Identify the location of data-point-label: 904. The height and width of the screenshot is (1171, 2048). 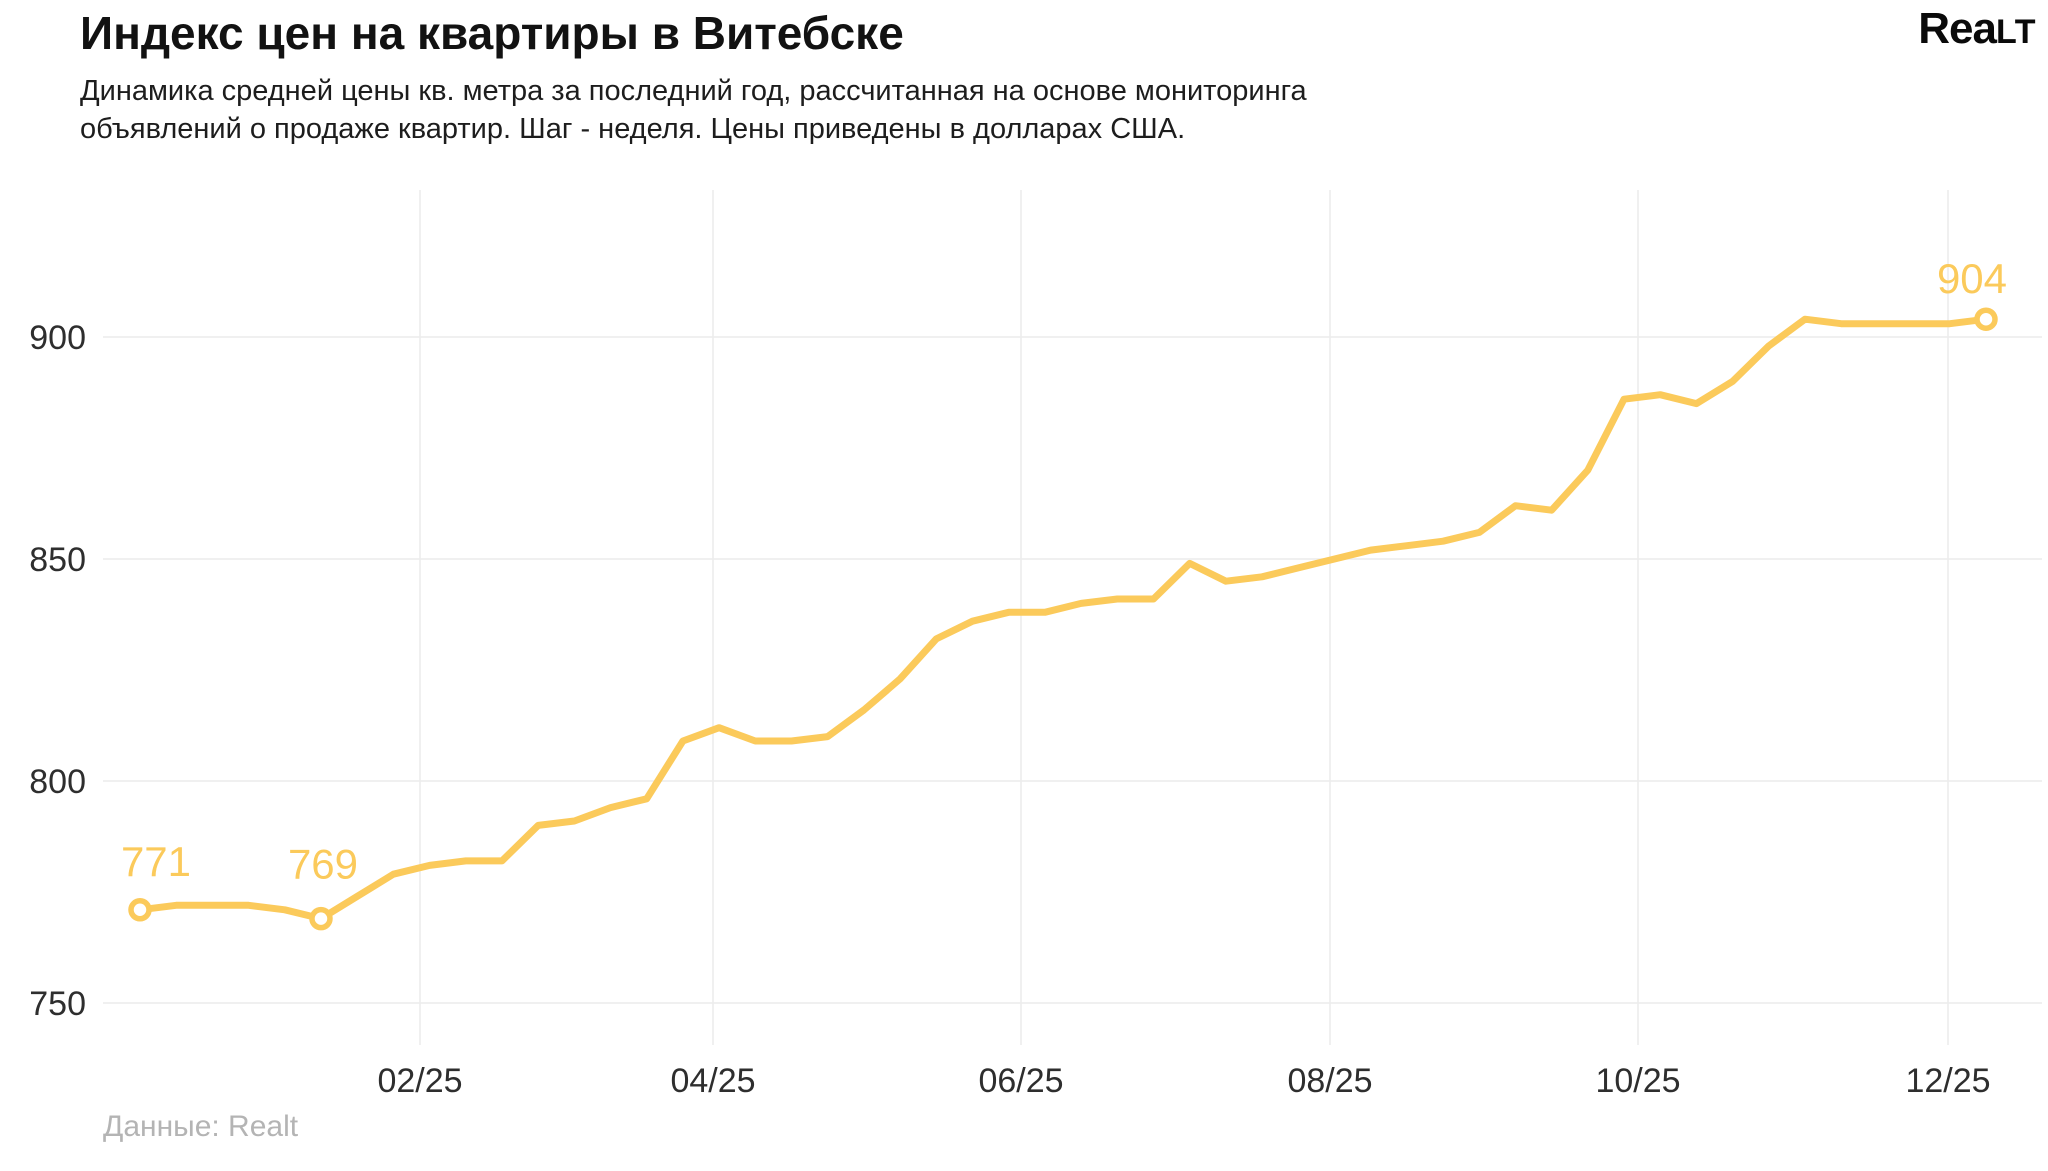
(1972, 278).